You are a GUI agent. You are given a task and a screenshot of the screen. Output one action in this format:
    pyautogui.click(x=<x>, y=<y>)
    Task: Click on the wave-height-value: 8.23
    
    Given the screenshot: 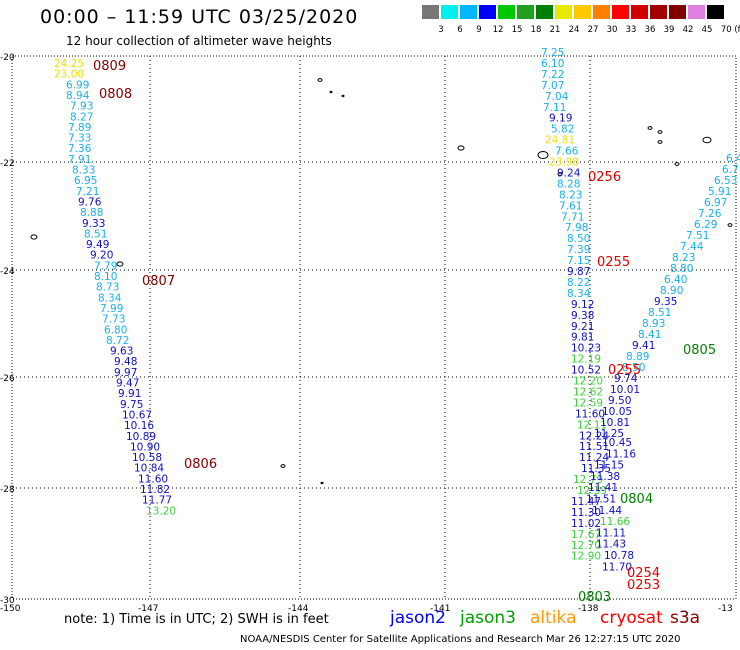 What is the action you would take?
    pyautogui.click(x=570, y=195)
    